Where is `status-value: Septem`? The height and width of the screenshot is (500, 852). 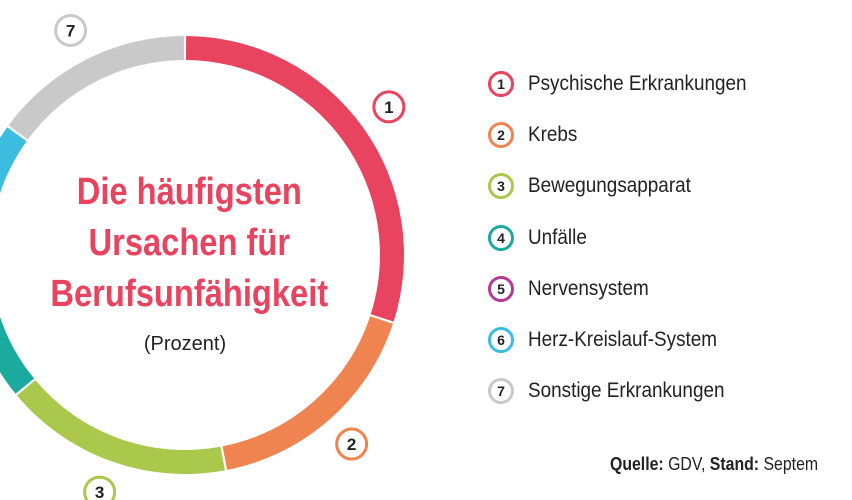
status-value: Septem is located at coordinates (791, 464).